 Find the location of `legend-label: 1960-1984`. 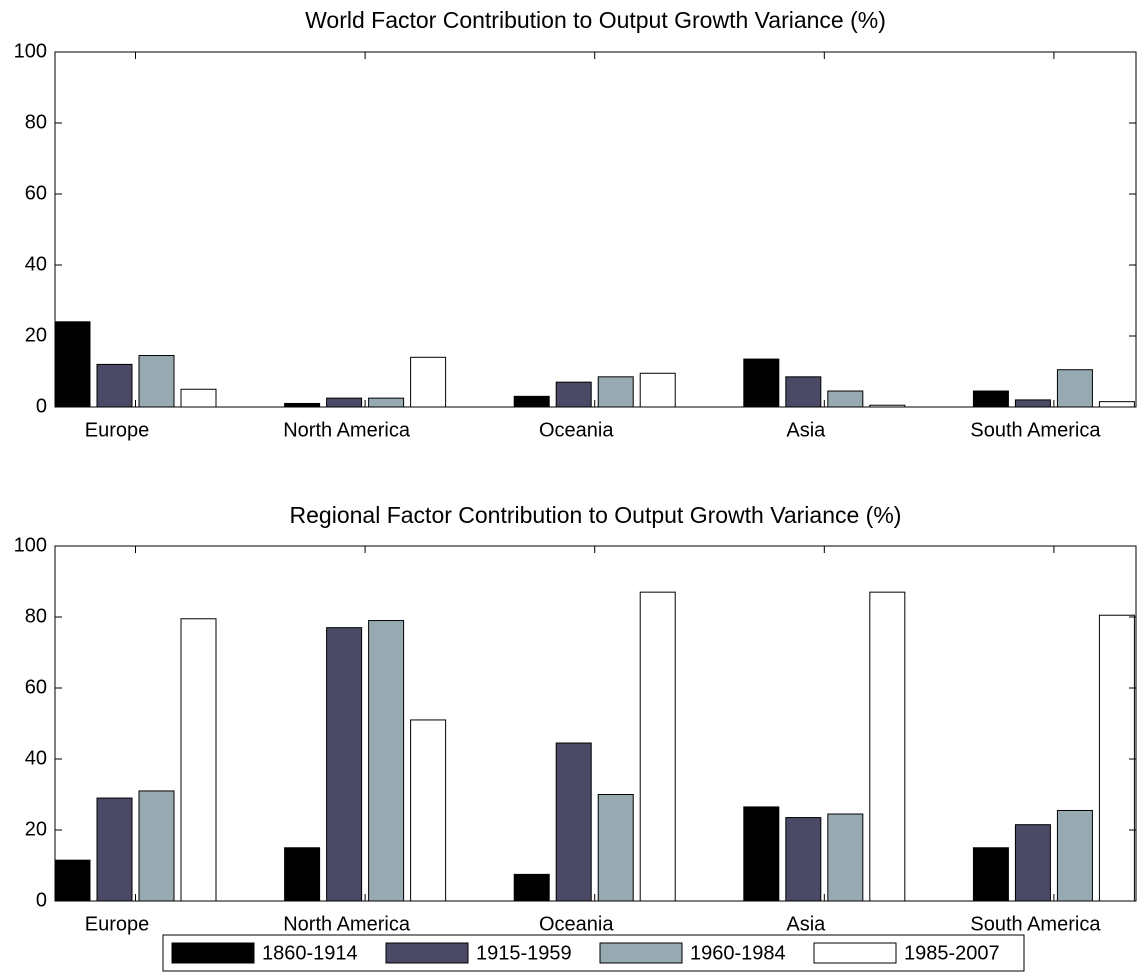

legend-label: 1960-1984 is located at coordinates (738, 953).